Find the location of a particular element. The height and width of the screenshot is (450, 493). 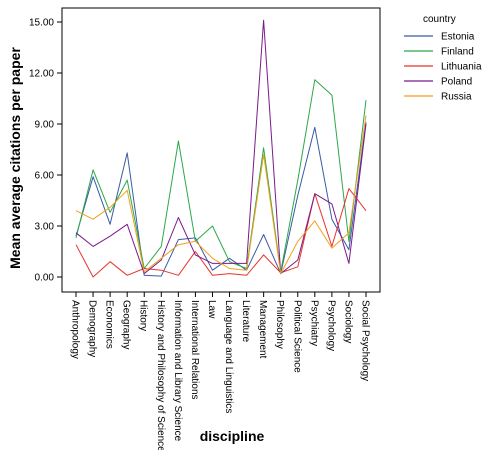

legend-item-label: Poland is located at coordinates (456, 82).